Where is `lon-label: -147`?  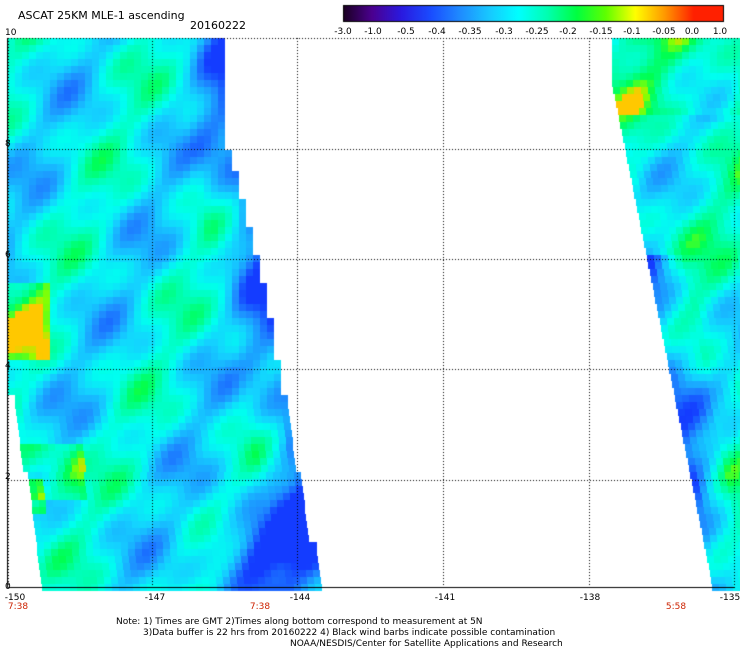
lon-label: -147 is located at coordinates (155, 598).